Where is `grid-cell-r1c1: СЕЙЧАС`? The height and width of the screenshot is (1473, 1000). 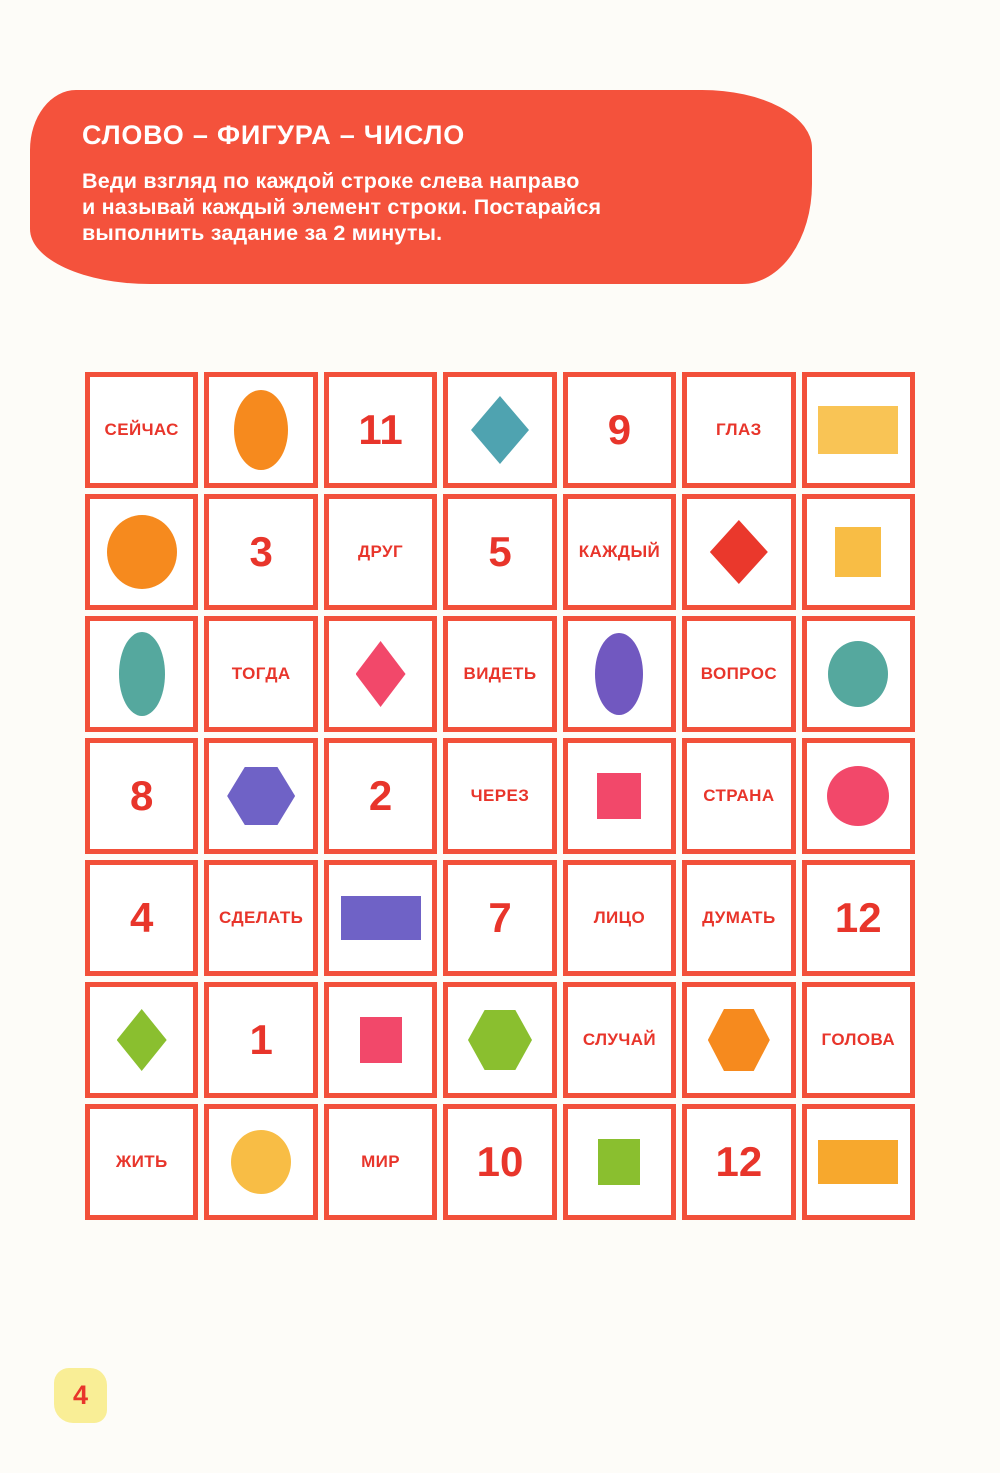
grid-cell-r1c1: СЕЙЧАС is located at coordinates (142, 430).